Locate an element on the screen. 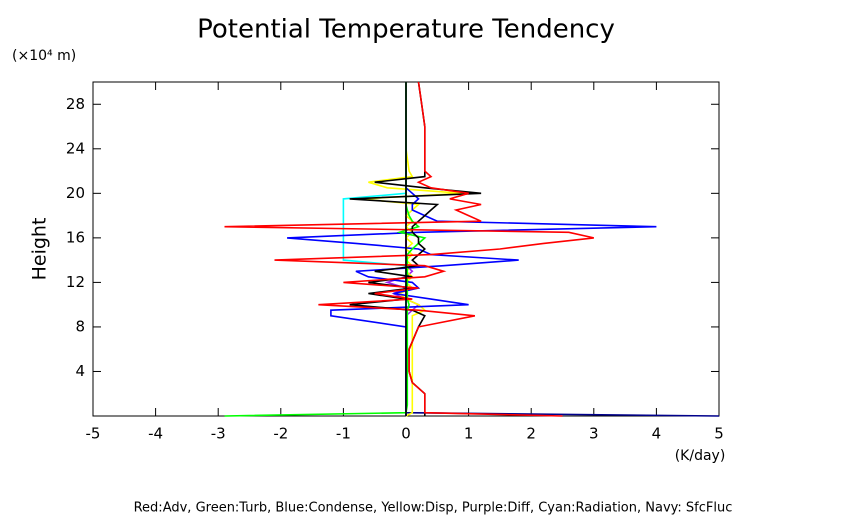 The width and height of the screenshot is (854, 523). y-tick-label: 4 is located at coordinates (80, 371).